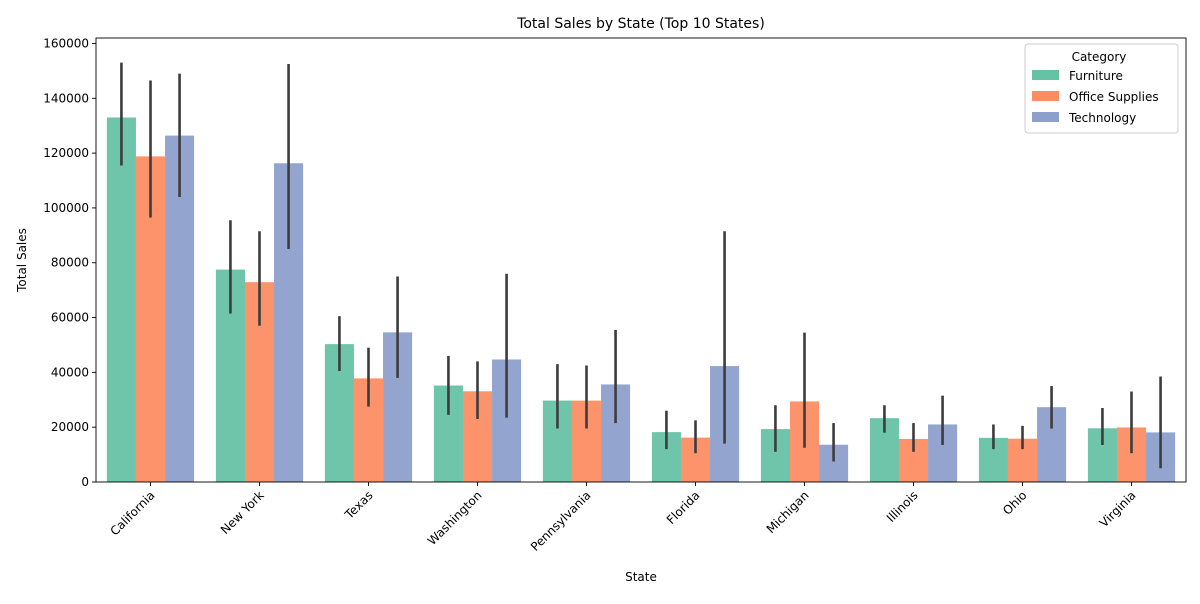 The height and width of the screenshot is (604, 1200). What do you see at coordinates (132, 513) in the screenshot?
I see `x-tick-label-california: California` at bounding box center [132, 513].